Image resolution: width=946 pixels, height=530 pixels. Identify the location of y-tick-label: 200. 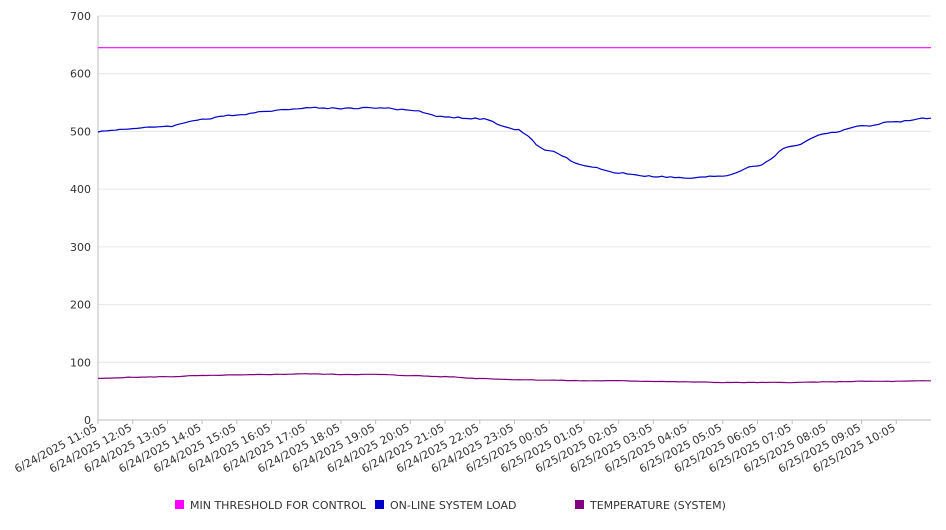
(80, 305).